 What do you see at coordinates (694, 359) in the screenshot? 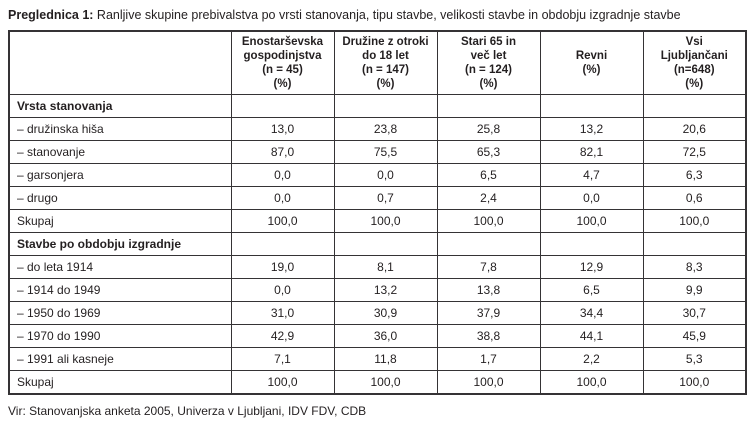
I see `cell-value: 5,3` at bounding box center [694, 359].